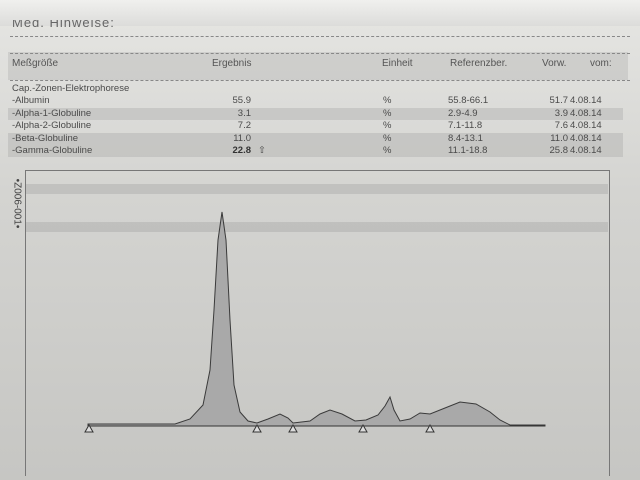  Describe the element at coordinates (242, 100) in the screenshot. I see `cell-result: 55.9` at that location.